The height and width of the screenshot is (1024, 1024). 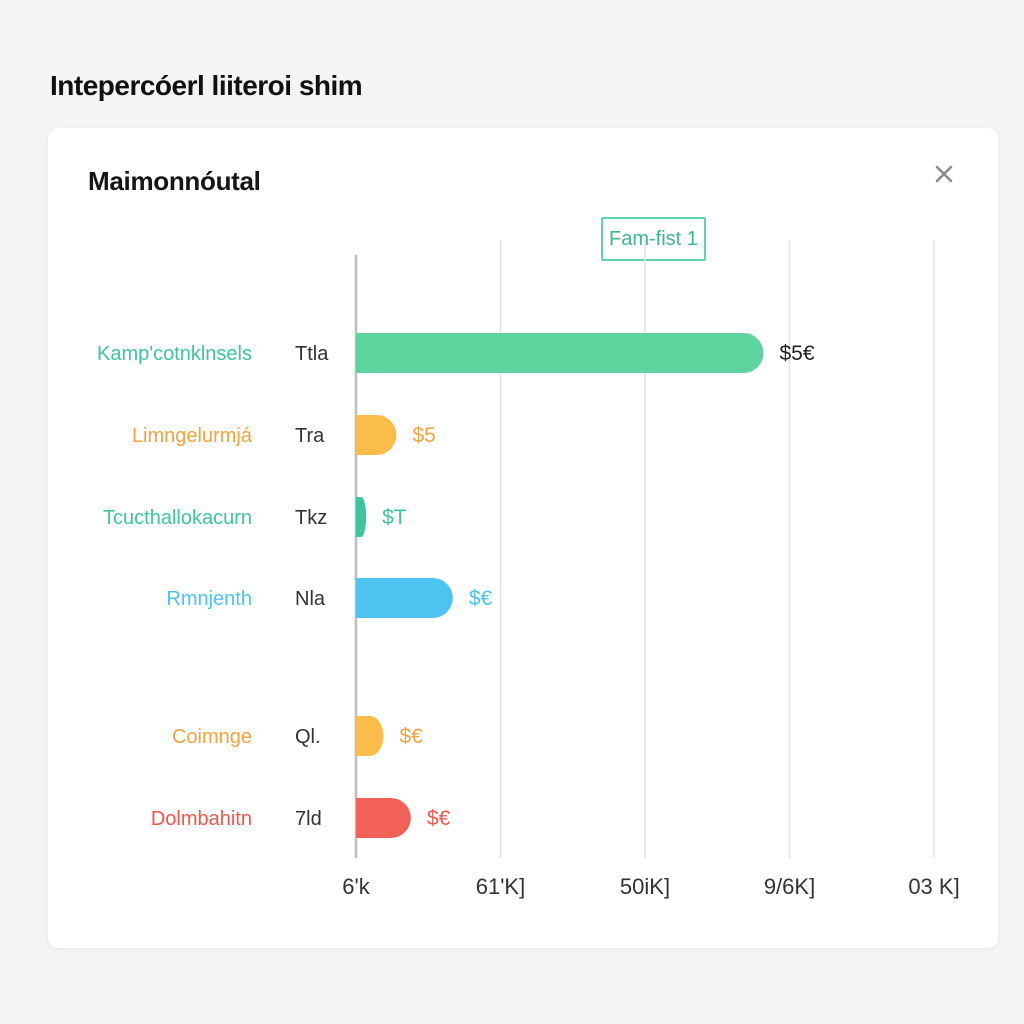 What do you see at coordinates (212, 737) in the screenshot?
I see `category-label: Coimnge` at bounding box center [212, 737].